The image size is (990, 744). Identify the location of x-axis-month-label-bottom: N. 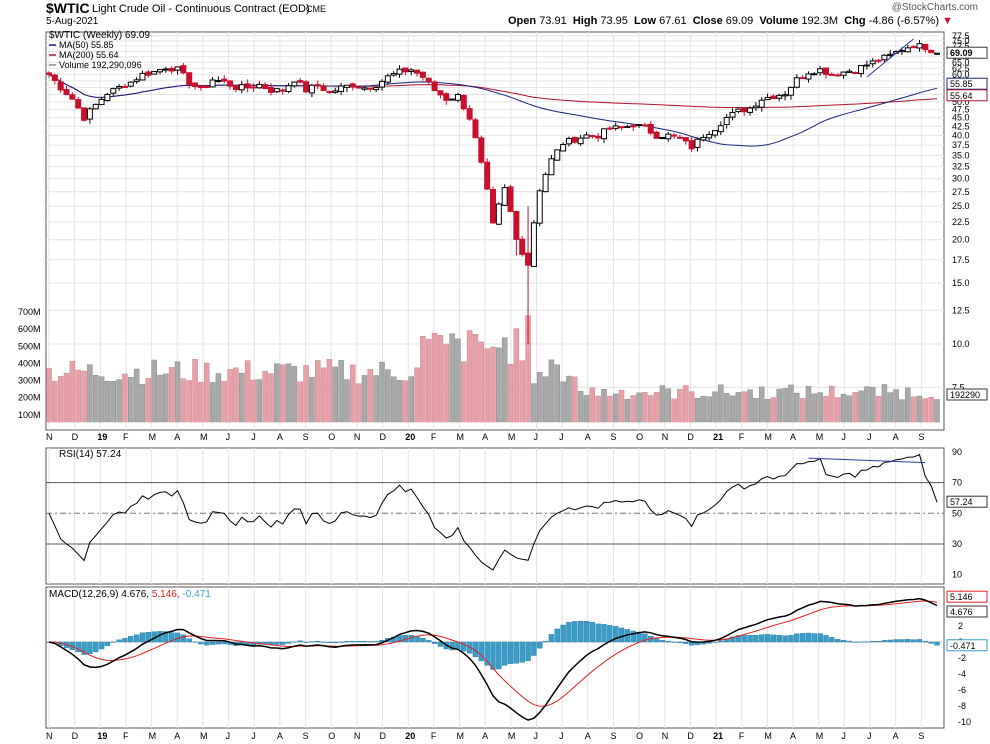
(665, 736).